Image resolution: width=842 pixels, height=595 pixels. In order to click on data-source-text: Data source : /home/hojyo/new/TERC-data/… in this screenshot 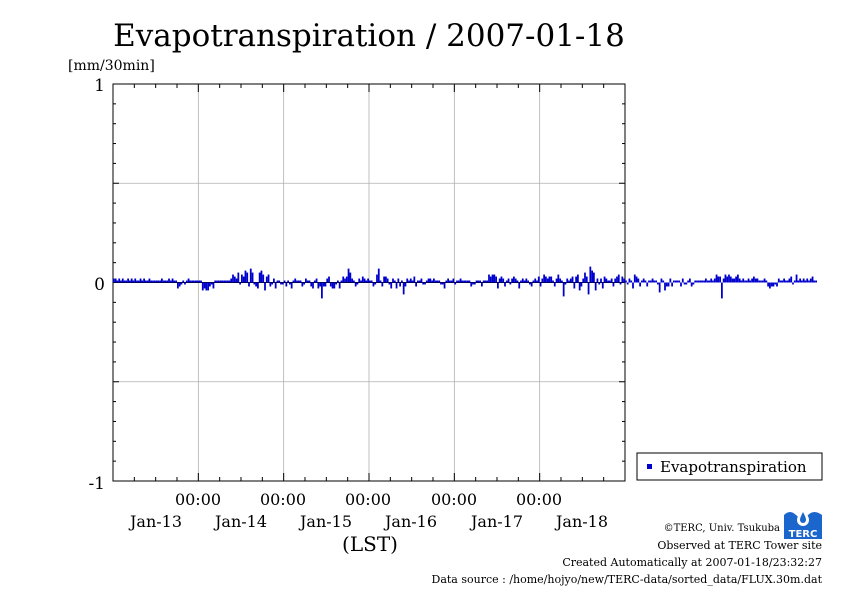, I will do `click(627, 579)`.